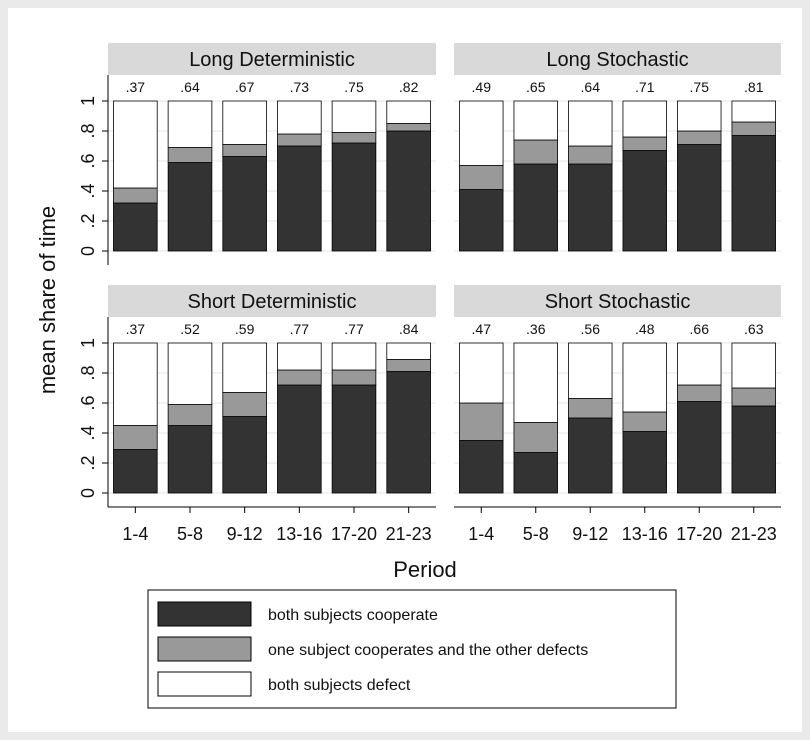  What do you see at coordinates (88, 220) in the screenshot?
I see `y-tick-label: .2` at bounding box center [88, 220].